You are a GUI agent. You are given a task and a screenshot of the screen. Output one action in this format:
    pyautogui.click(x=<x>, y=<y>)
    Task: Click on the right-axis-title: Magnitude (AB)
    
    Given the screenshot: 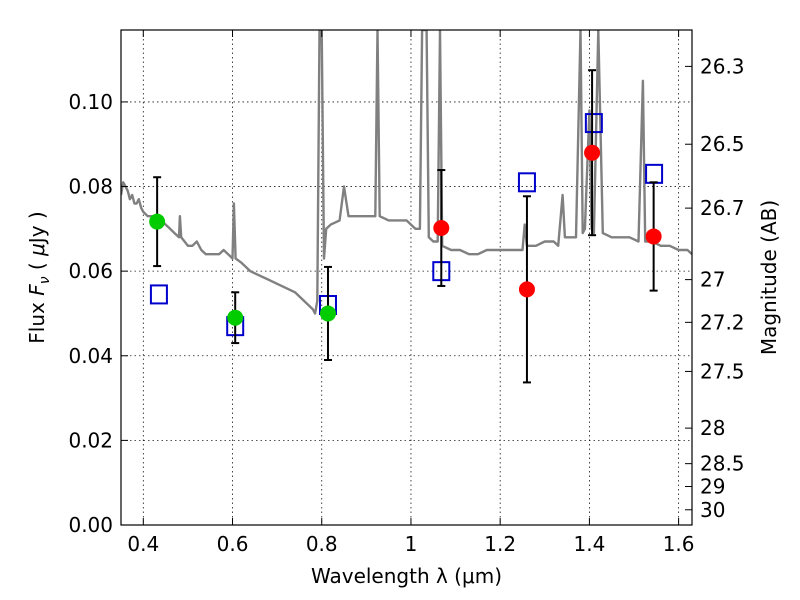 What is the action you would take?
    pyautogui.click(x=769, y=277)
    